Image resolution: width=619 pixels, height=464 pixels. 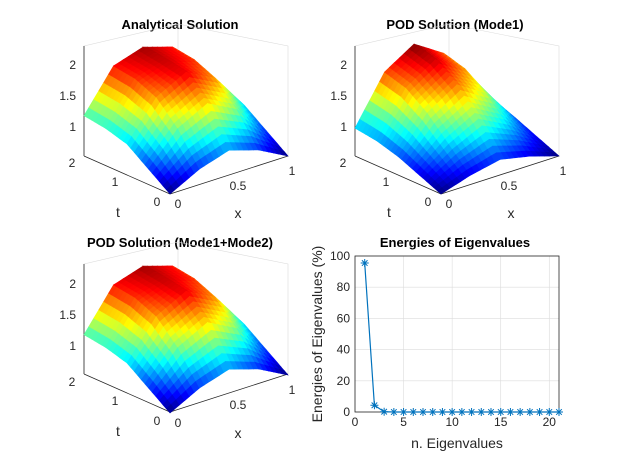 What do you see at coordinates (344, 318) in the screenshot?
I see `y-tick-label: 60` at bounding box center [344, 318].